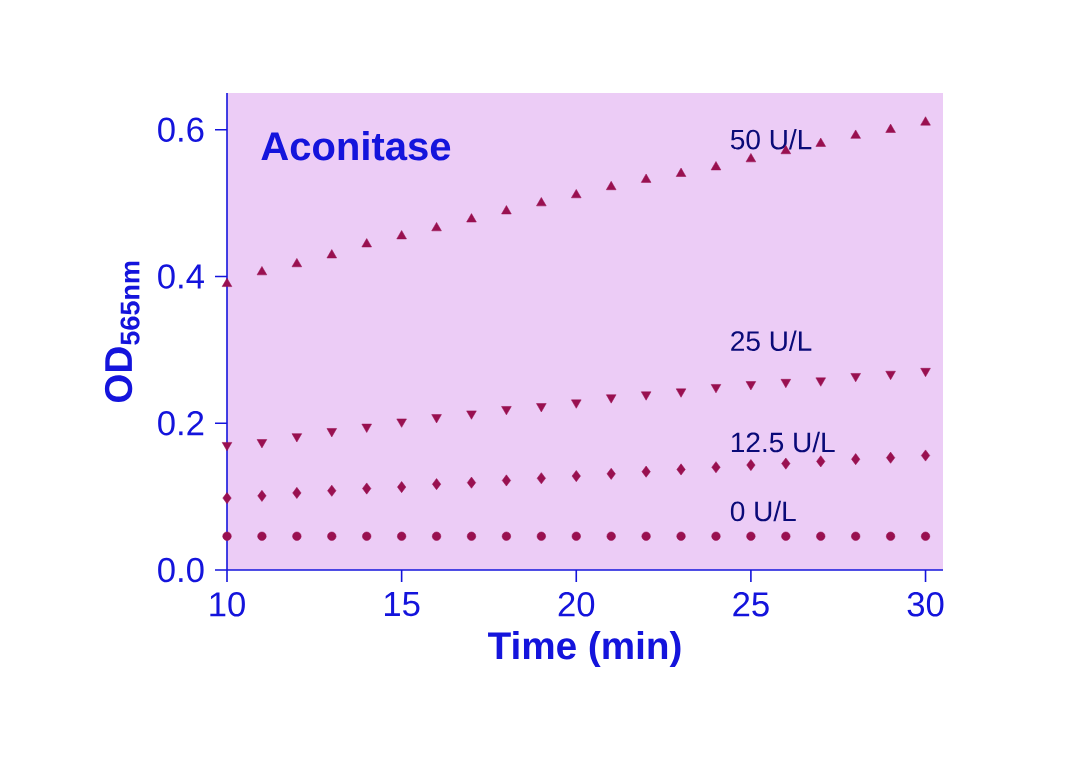 Image resolution: width=1086 pixels, height=764 pixels. What do you see at coordinates (751, 604) in the screenshot?
I see `x-tick-label: 25` at bounding box center [751, 604].